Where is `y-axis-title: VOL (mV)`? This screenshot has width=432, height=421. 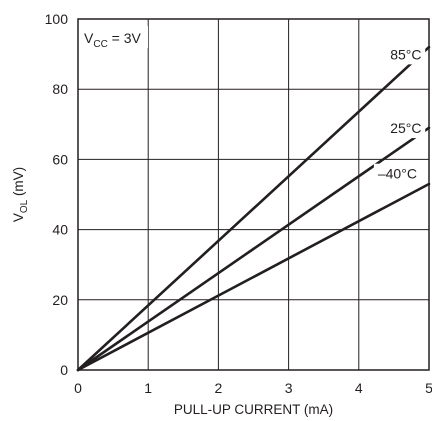
y-axis-title: VOL (mV) is located at coordinates (20, 194).